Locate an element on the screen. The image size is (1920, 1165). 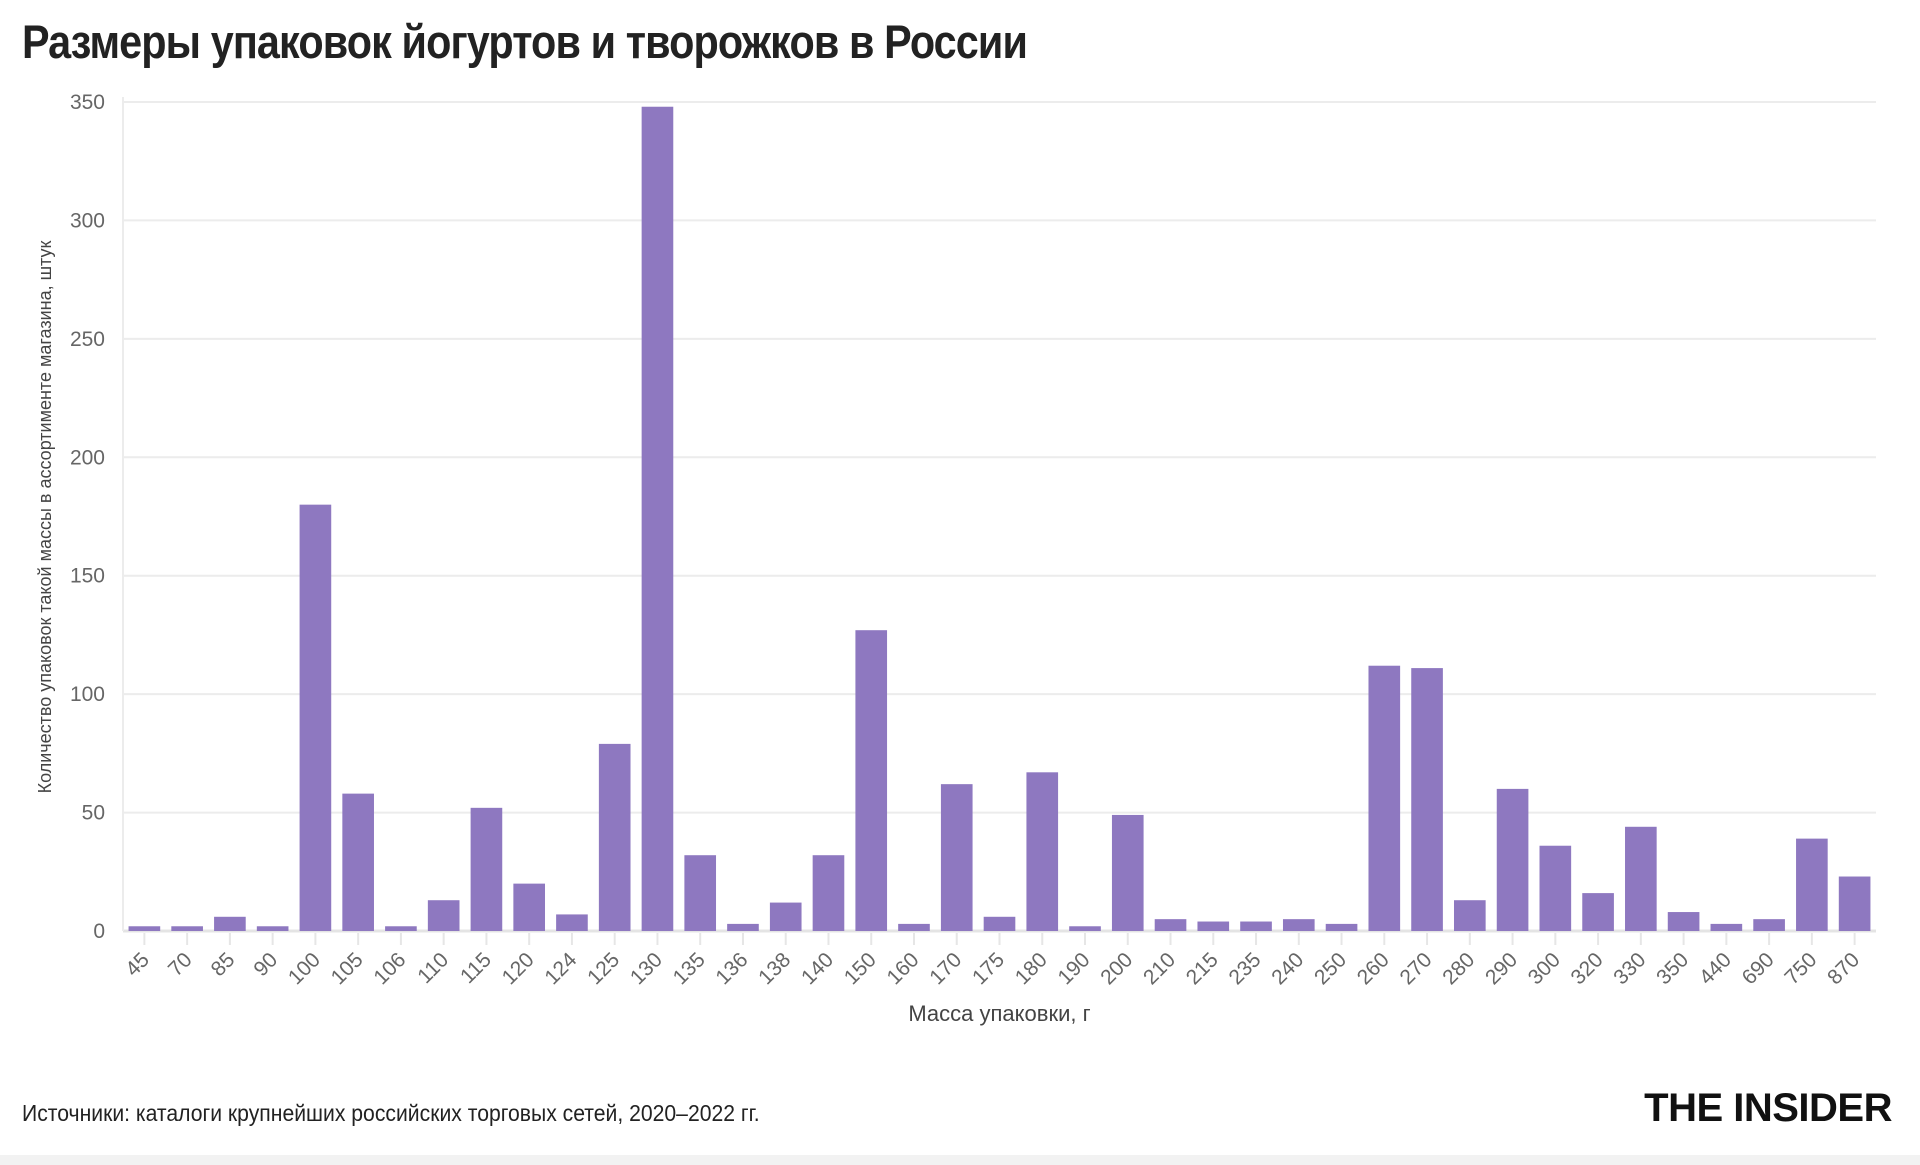
x-tick-label: 135 is located at coordinates (689, 968).